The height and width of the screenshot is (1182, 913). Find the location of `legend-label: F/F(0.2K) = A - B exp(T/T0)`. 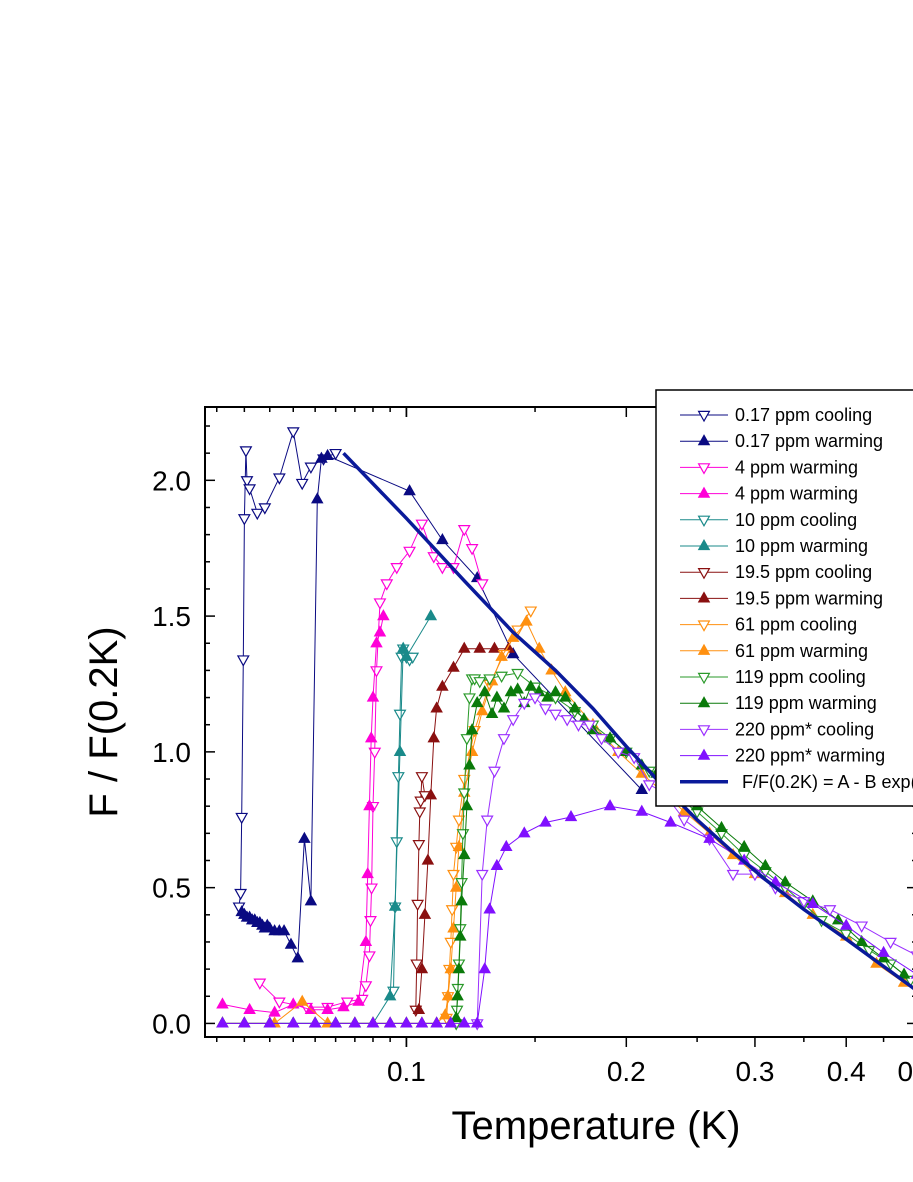

legend-label: F/F(0.2K) = A - B exp(T/T0) is located at coordinates (827, 782).